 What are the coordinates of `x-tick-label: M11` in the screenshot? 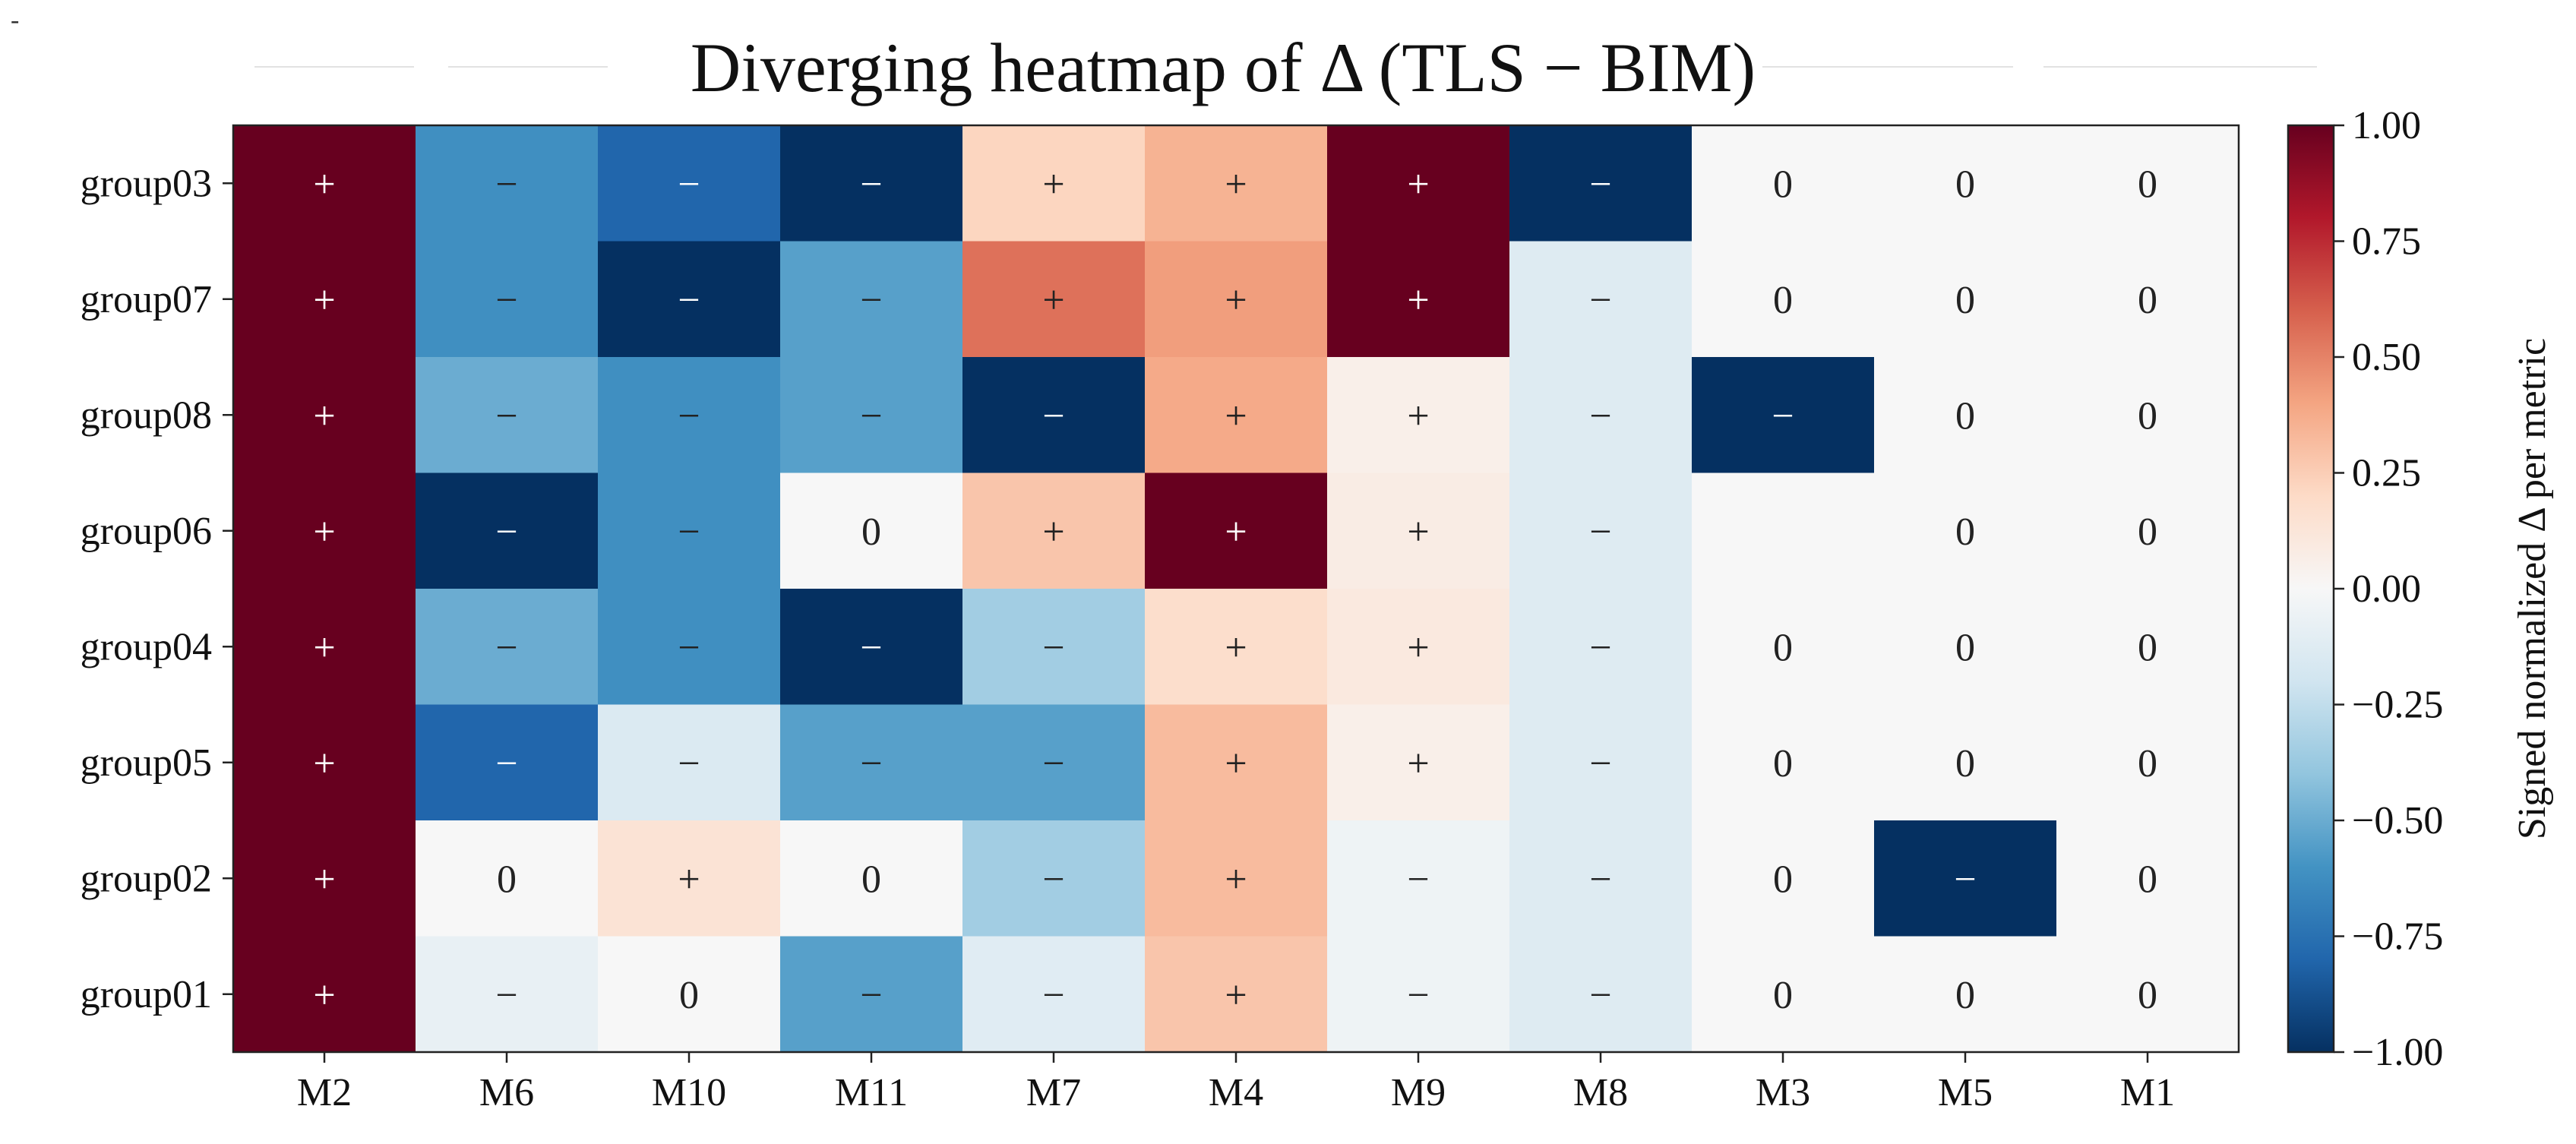 It's located at (871, 1092).